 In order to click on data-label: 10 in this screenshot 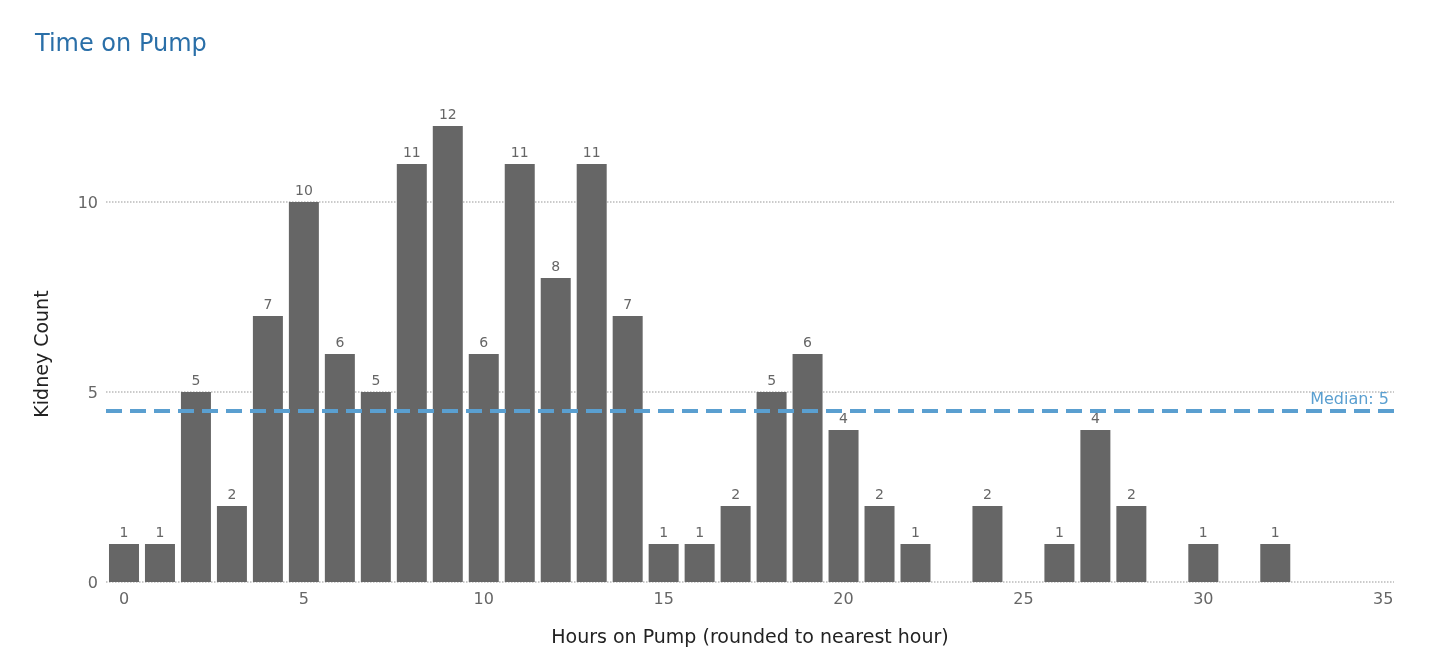, I will do `click(303, 190)`.